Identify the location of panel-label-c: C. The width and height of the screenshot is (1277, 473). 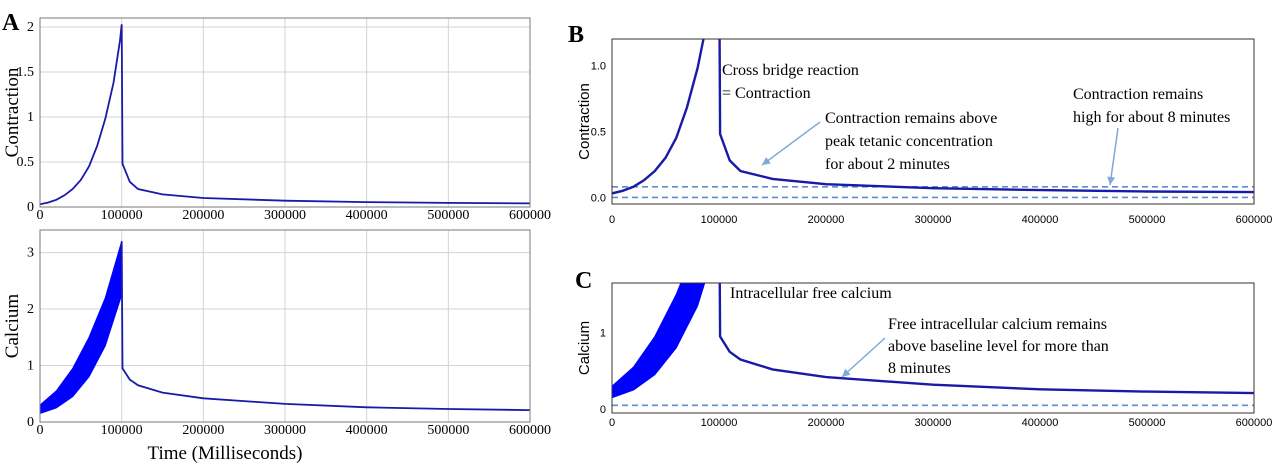
(584, 281).